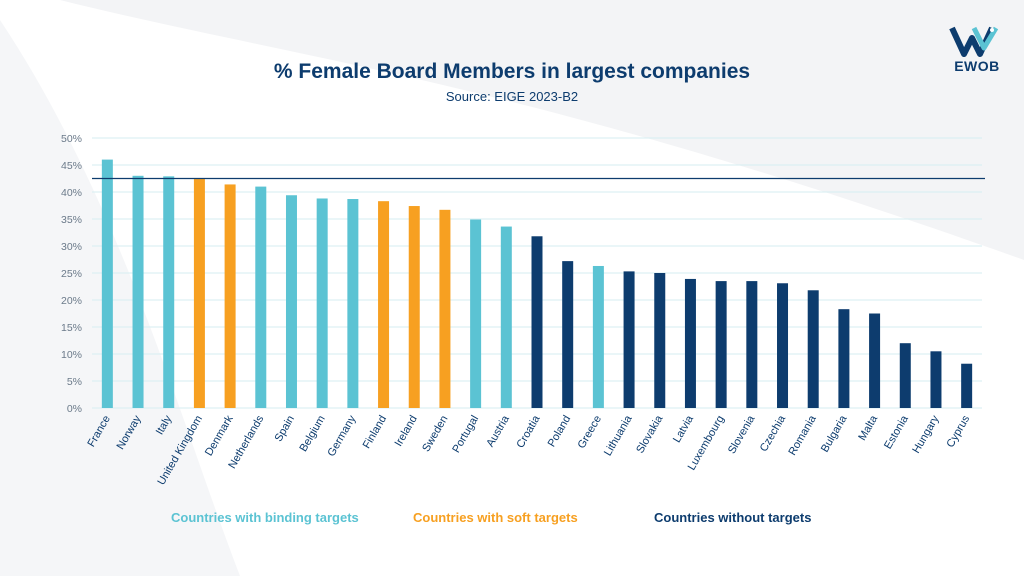 The height and width of the screenshot is (576, 1024). What do you see at coordinates (568, 334) in the screenshot?
I see `bar-poland` at bounding box center [568, 334].